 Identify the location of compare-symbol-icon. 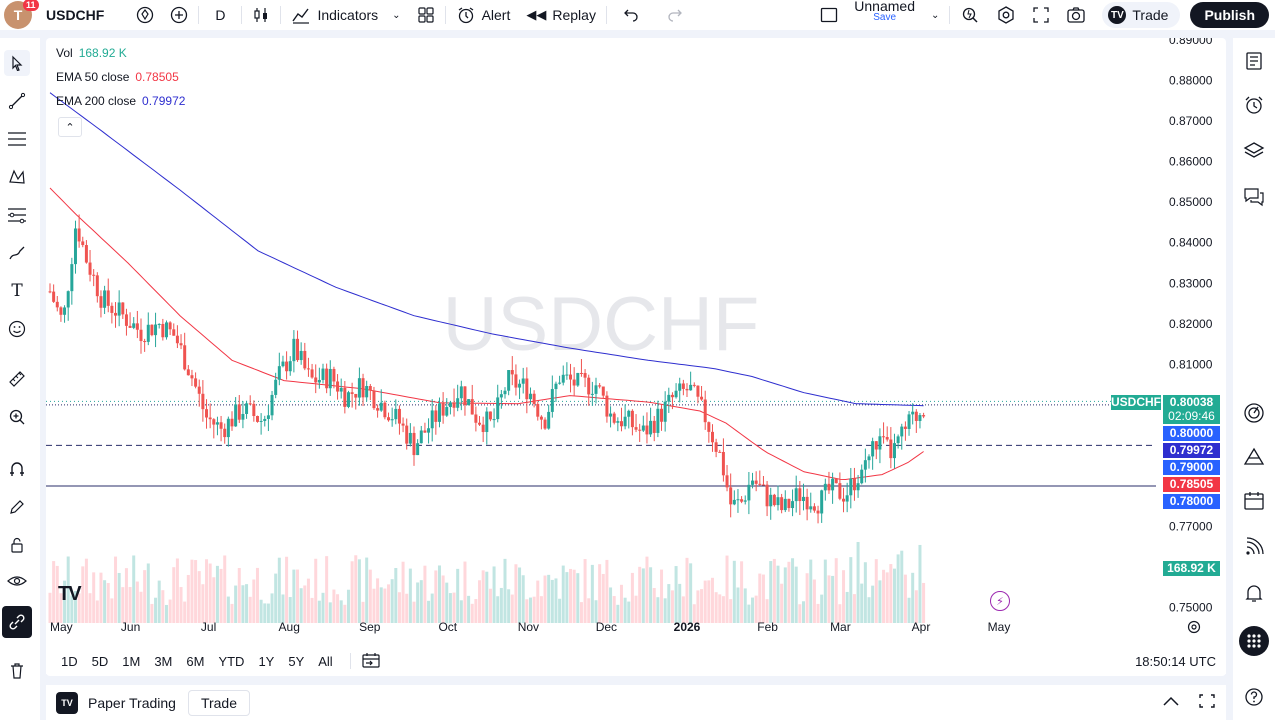
(145, 15).